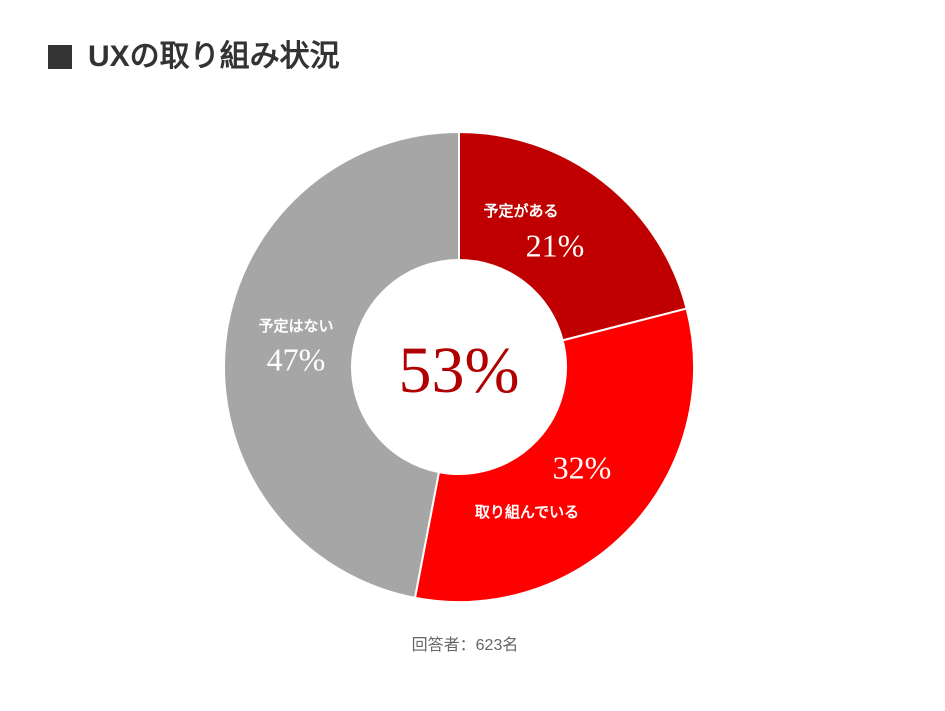 The height and width of the screenshot is (711, 945). I want to click on slice-value-label: 47%, so click(296, 359).